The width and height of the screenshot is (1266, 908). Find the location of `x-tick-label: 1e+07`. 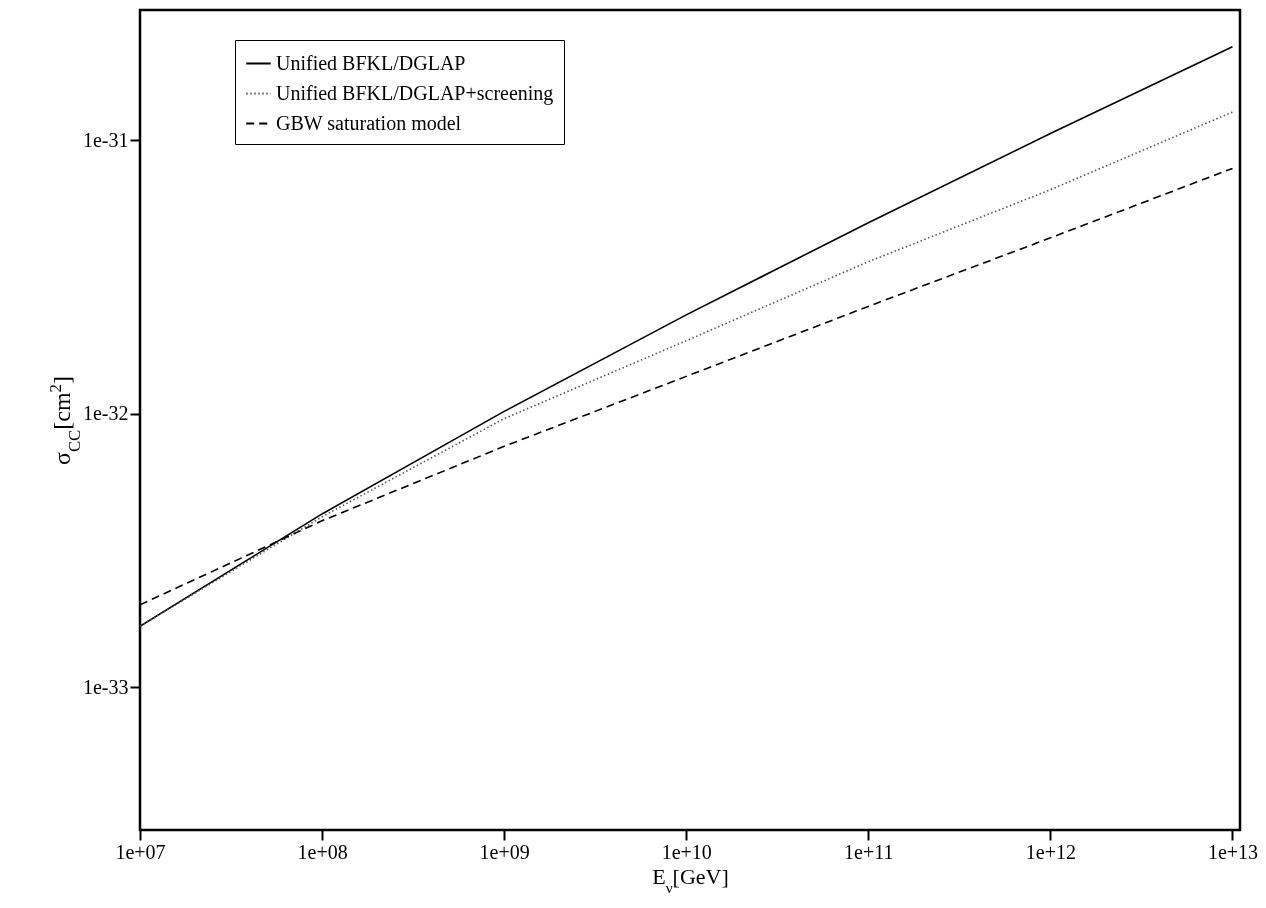

x-tick-label: 1e+07 is located at coordinates (140, 851).